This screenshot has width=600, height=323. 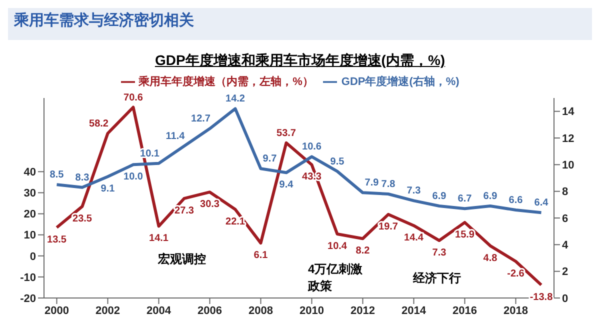 What do you see at coordinates (414, 238) in the screenshot?
I see `data-label: 14.4` at bounding box center [414, 238].